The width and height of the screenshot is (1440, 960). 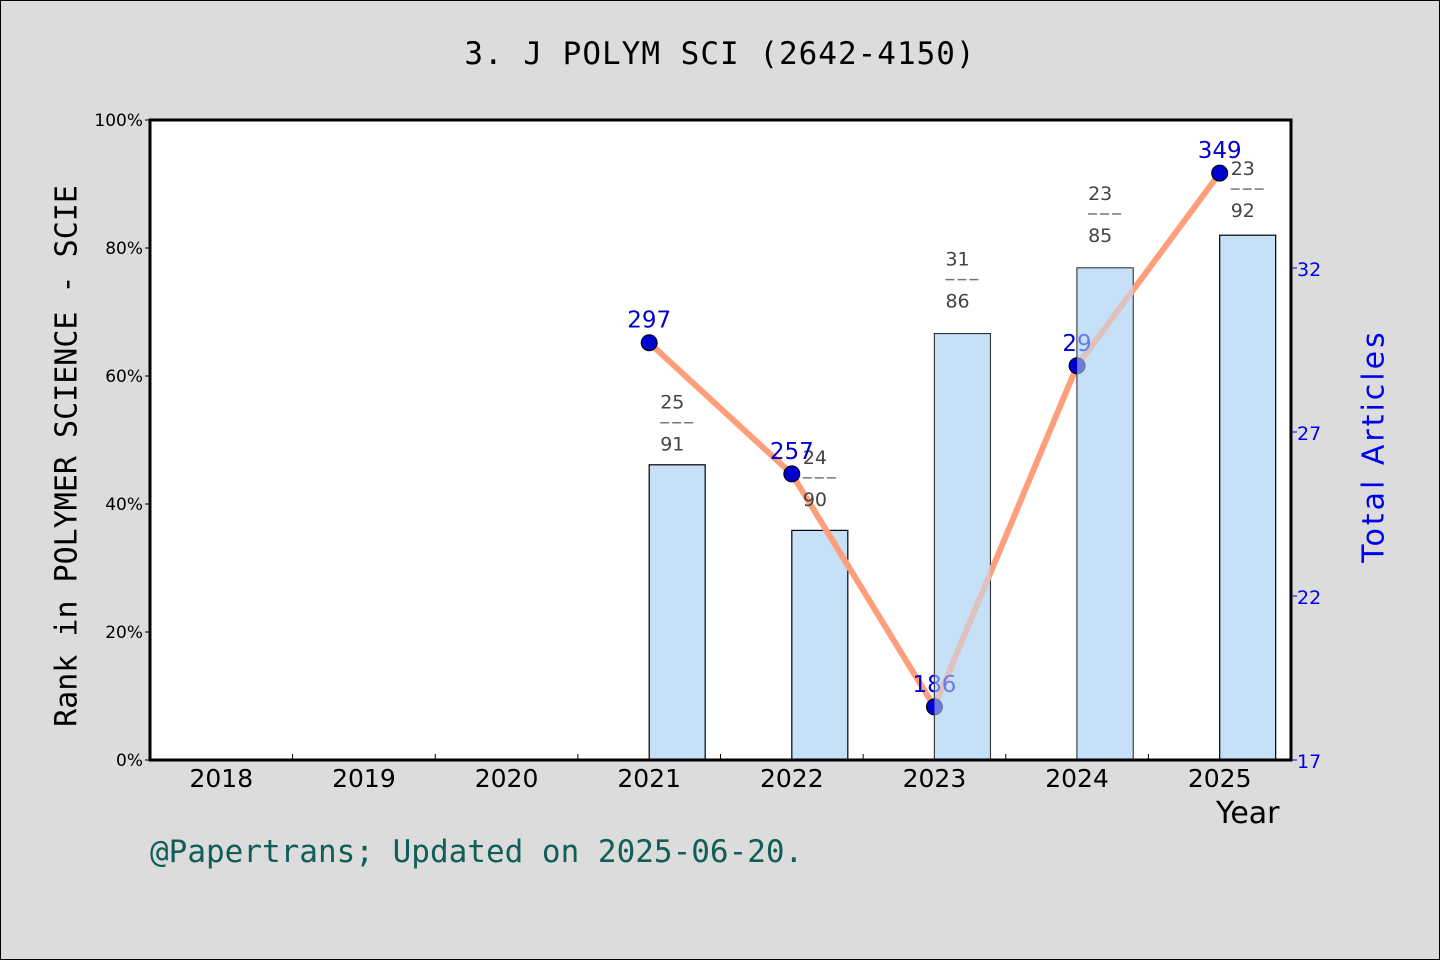 I want to click on chart-title: 3. J POLYM SCI (2642-4150), so click(x=720, y=54).